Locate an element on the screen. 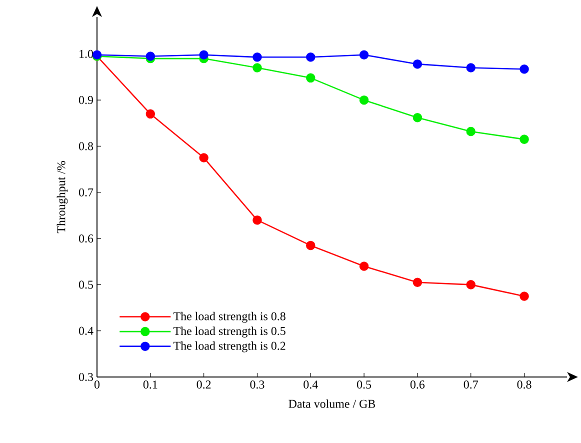  x-axis-title: Data volume / GB is located at coordinates (332, 403).